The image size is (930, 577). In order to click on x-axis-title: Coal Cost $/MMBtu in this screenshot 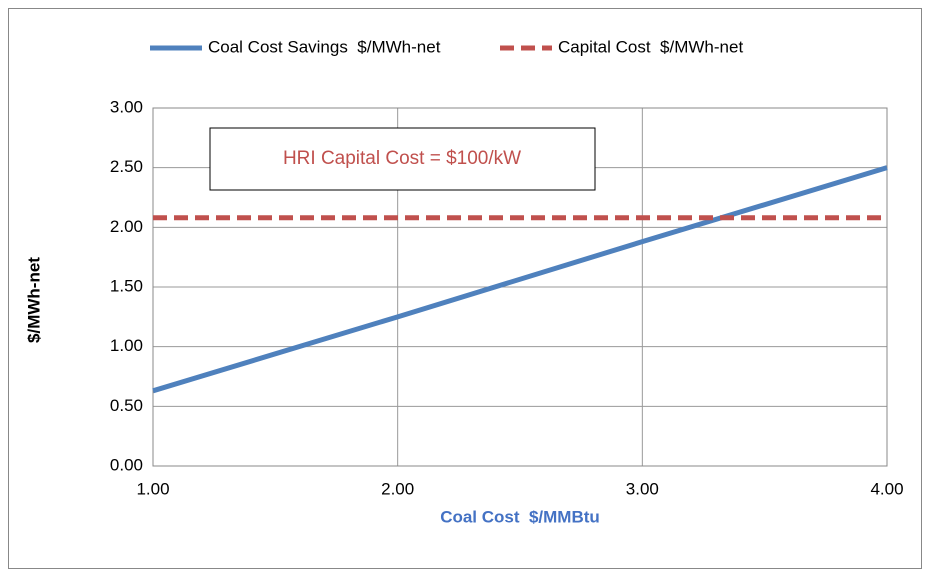, I will do `click(520, 516)`.